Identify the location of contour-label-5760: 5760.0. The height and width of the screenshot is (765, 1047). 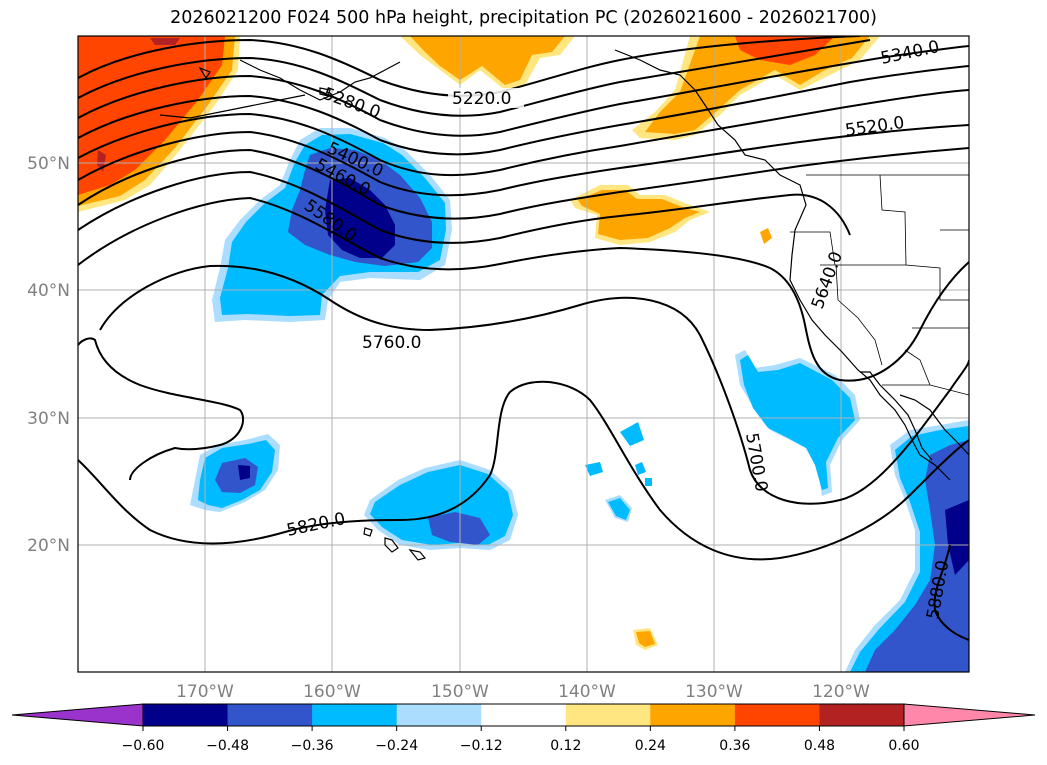
(391, 343).